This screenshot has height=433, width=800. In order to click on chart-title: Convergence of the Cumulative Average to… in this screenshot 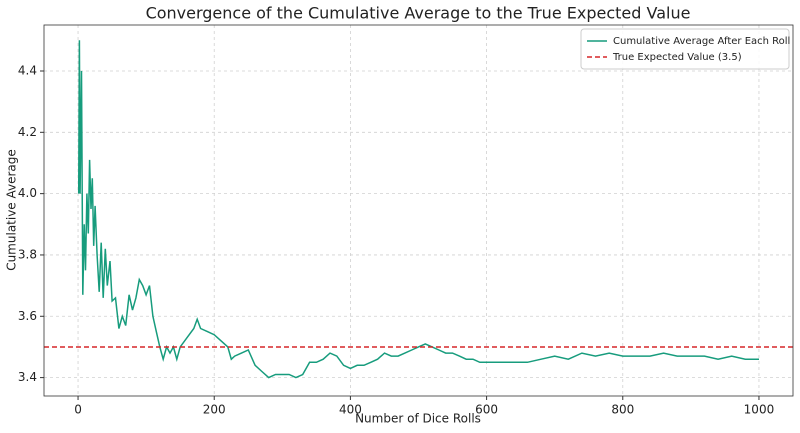, I will do `click(418, 13)`.